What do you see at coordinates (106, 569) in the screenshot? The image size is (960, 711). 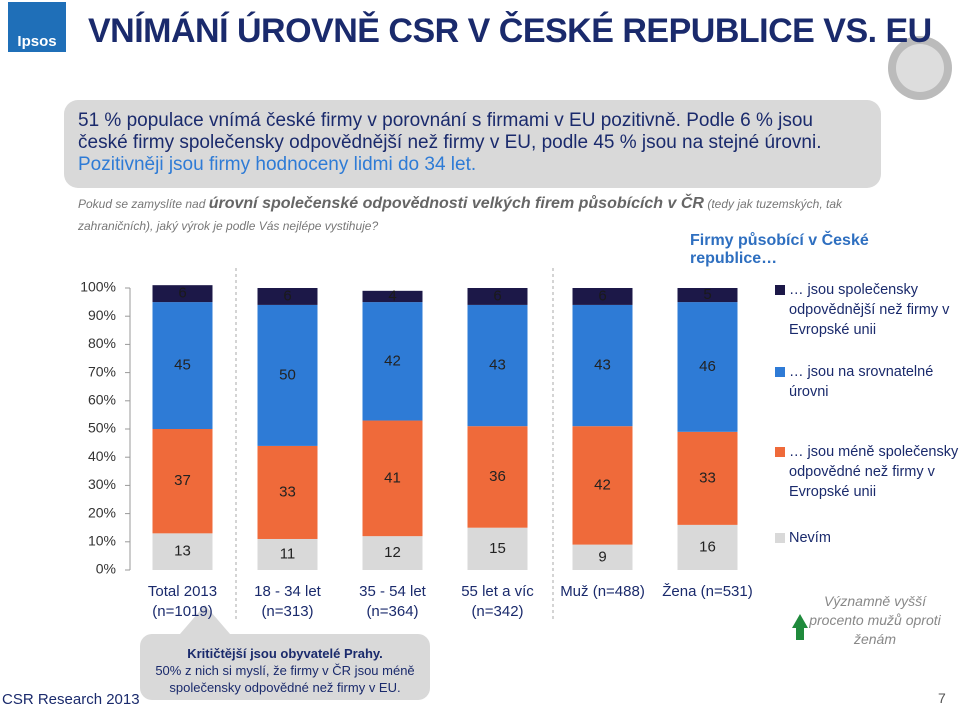 I see `y-tick-label: 0%` at bounding box center [106, 569].